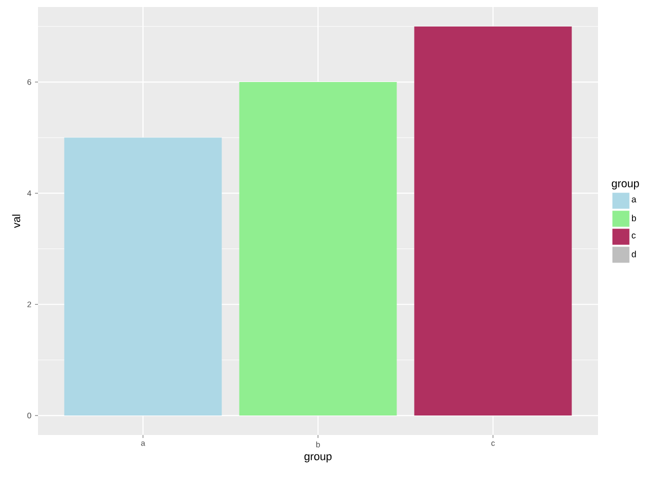  Describe the element at coordinates (634, 218) in the screenshot. I see `legend-label: b` at that location.